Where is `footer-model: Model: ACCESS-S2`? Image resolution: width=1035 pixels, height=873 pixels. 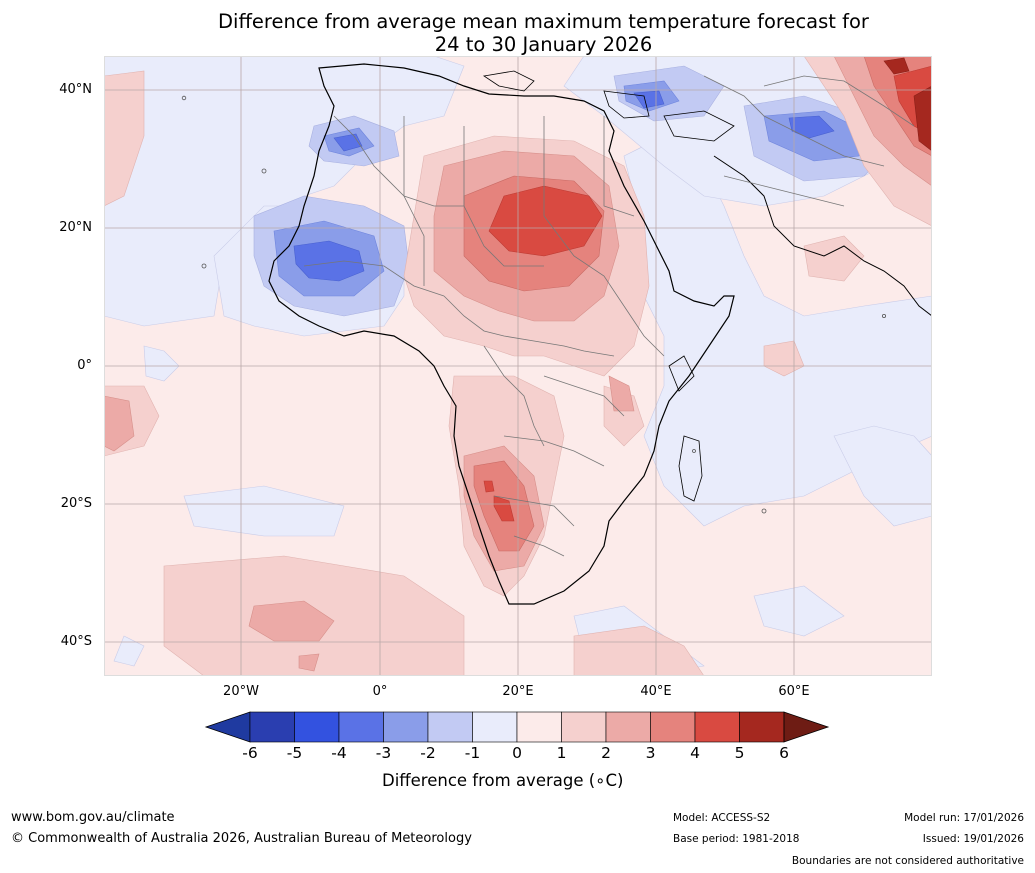 footer-model: Model: ACCESS-S2 is located at coordinates (722, 818).